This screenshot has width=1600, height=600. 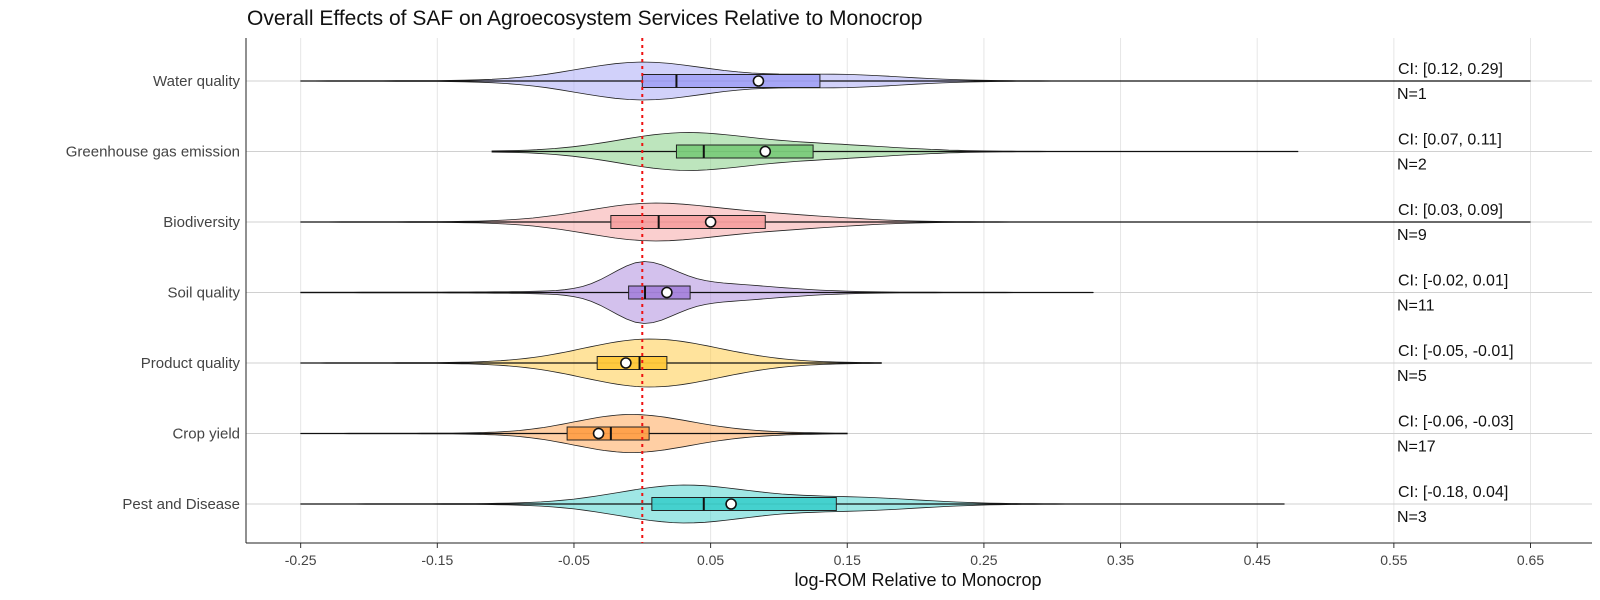 I want to click on category-label: Greenhouse gas emission, so click(x=153, y=152).